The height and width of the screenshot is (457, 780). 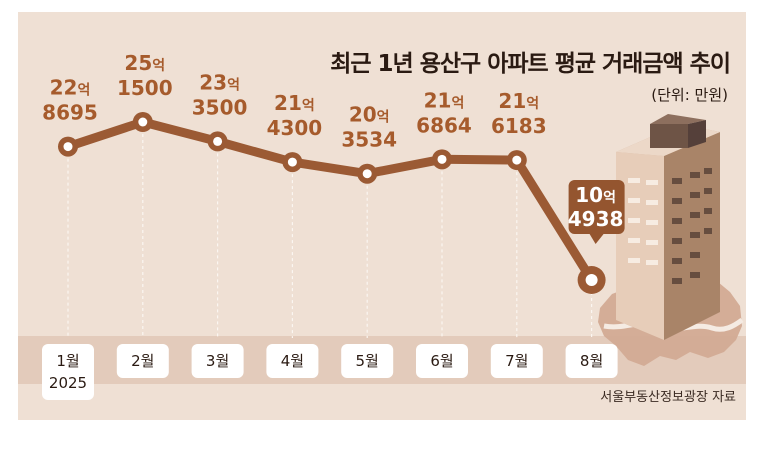 I want to click on month-label: 6월, so click(x=441, y=361).